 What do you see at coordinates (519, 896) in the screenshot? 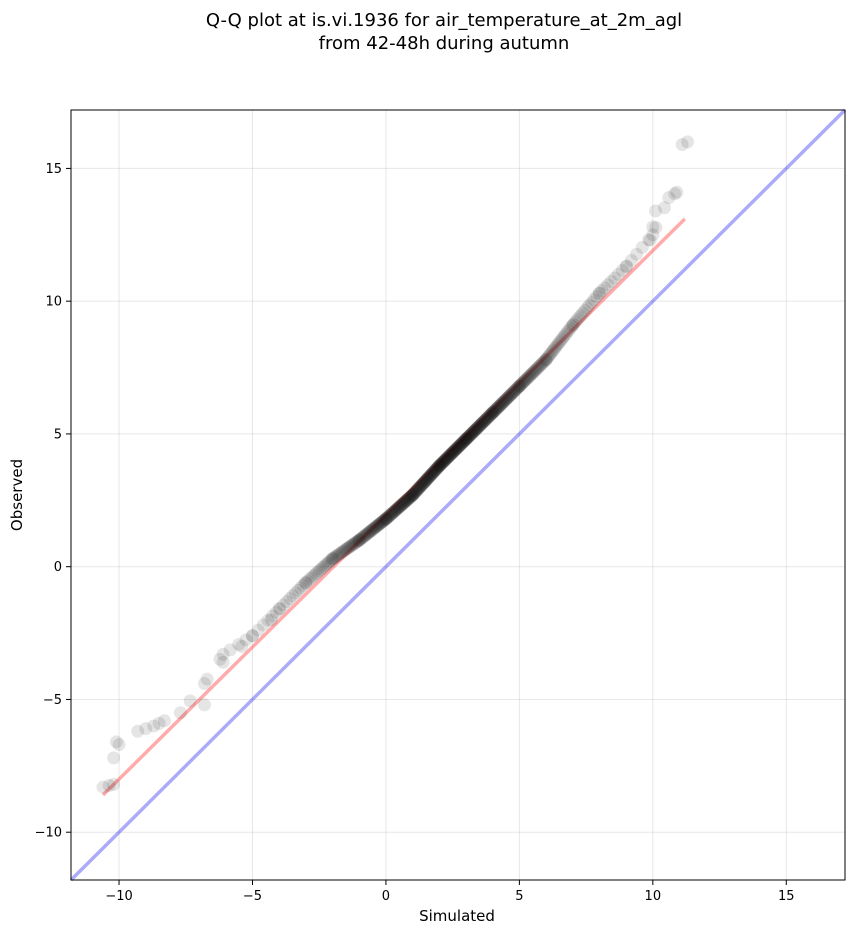
I see `x-tick-label: 5` at bounding box center [519, 896].